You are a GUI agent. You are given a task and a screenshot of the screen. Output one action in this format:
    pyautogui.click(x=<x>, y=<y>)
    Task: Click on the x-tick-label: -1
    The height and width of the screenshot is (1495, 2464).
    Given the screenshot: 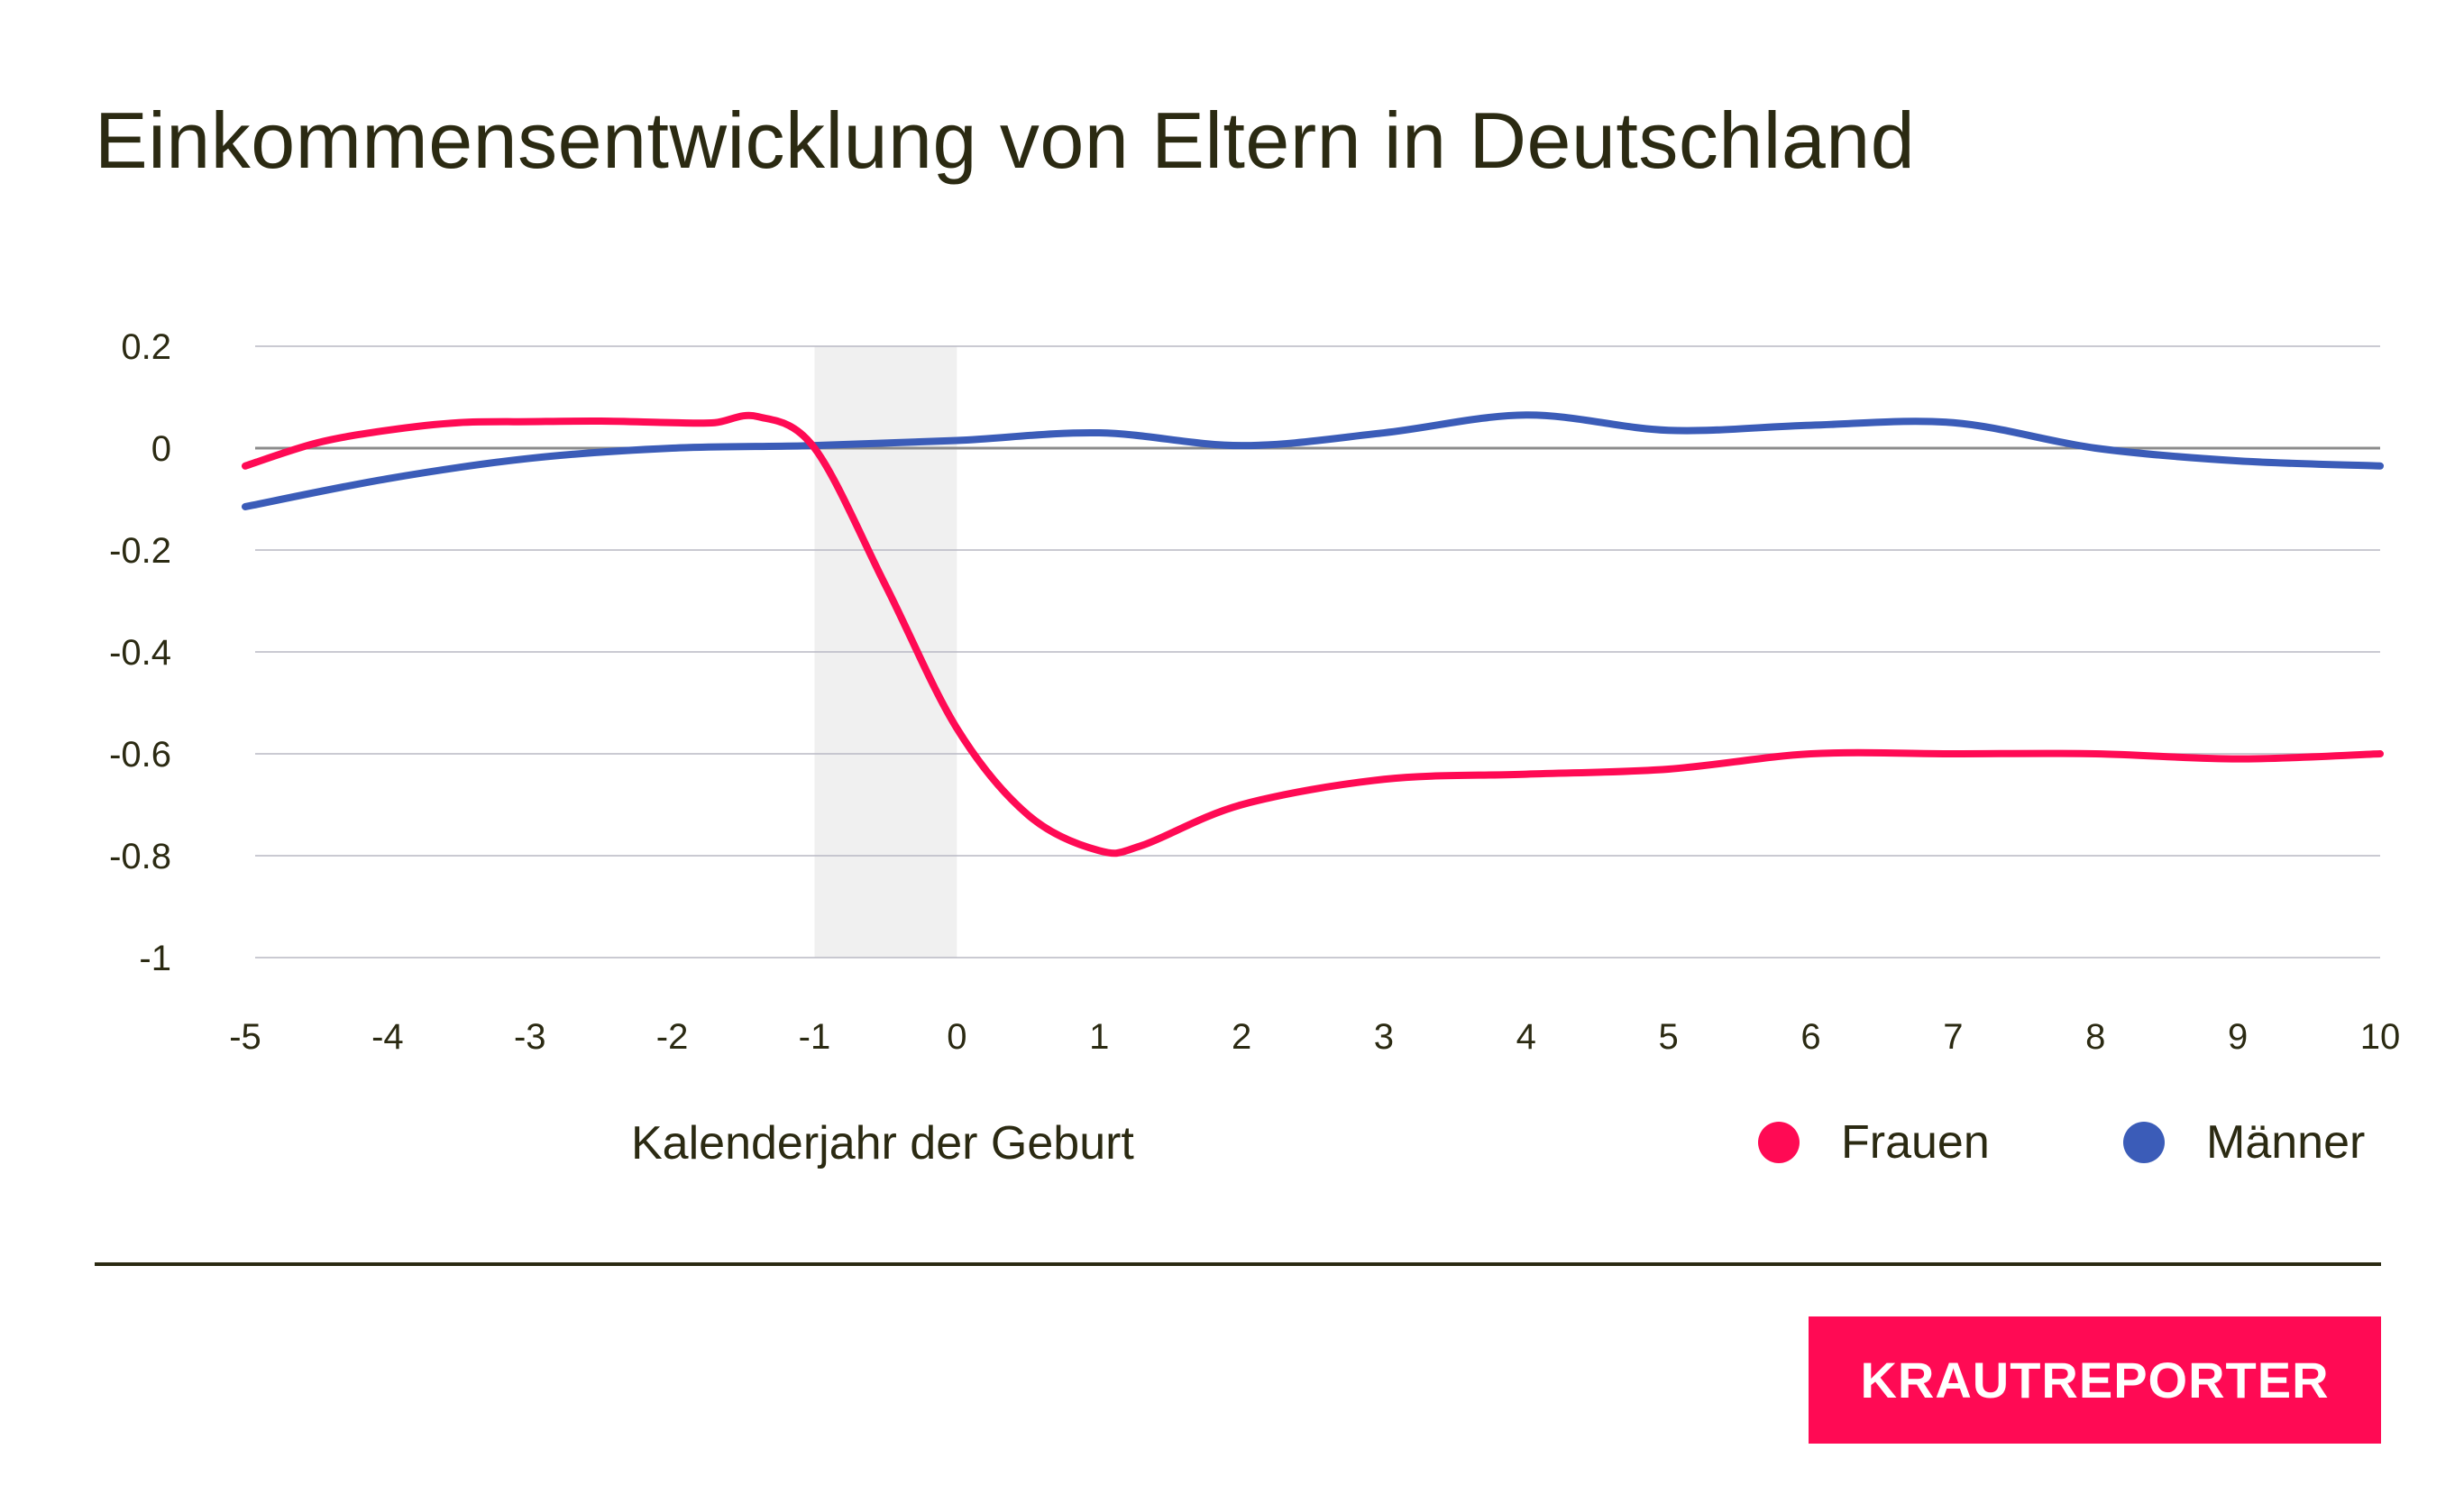 What is the action you would take?
    pyautogui.click(x=815, y=1037)
    